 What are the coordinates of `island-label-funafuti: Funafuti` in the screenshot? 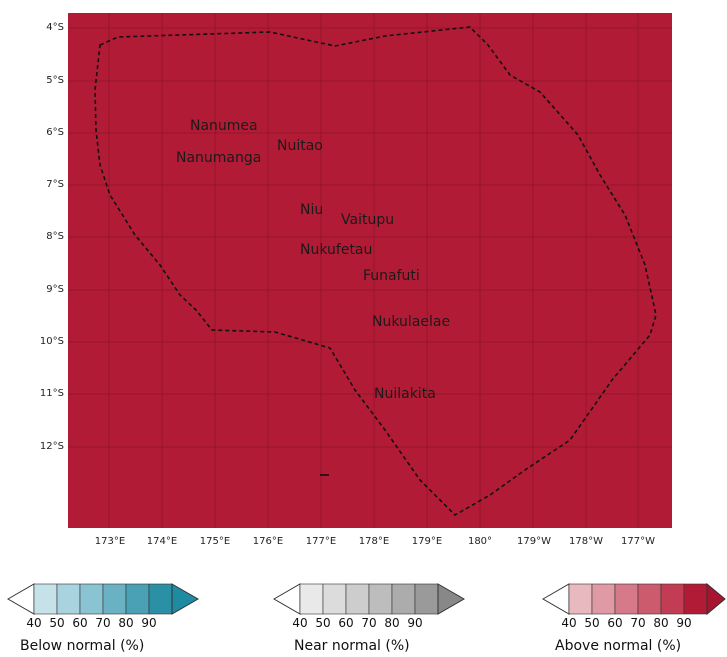 It's located at (391, 276).